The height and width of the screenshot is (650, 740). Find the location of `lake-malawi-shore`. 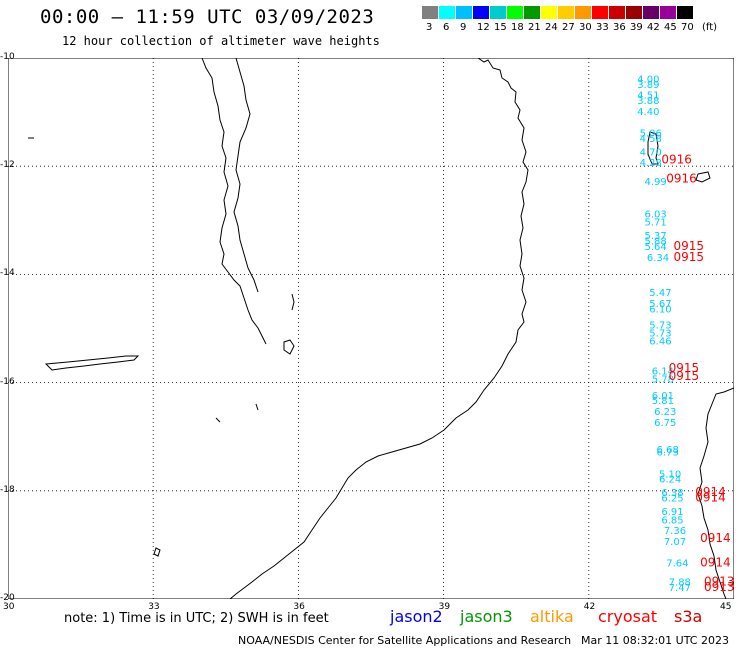

lake-malawi-shore is located at coordinates (234, 201).